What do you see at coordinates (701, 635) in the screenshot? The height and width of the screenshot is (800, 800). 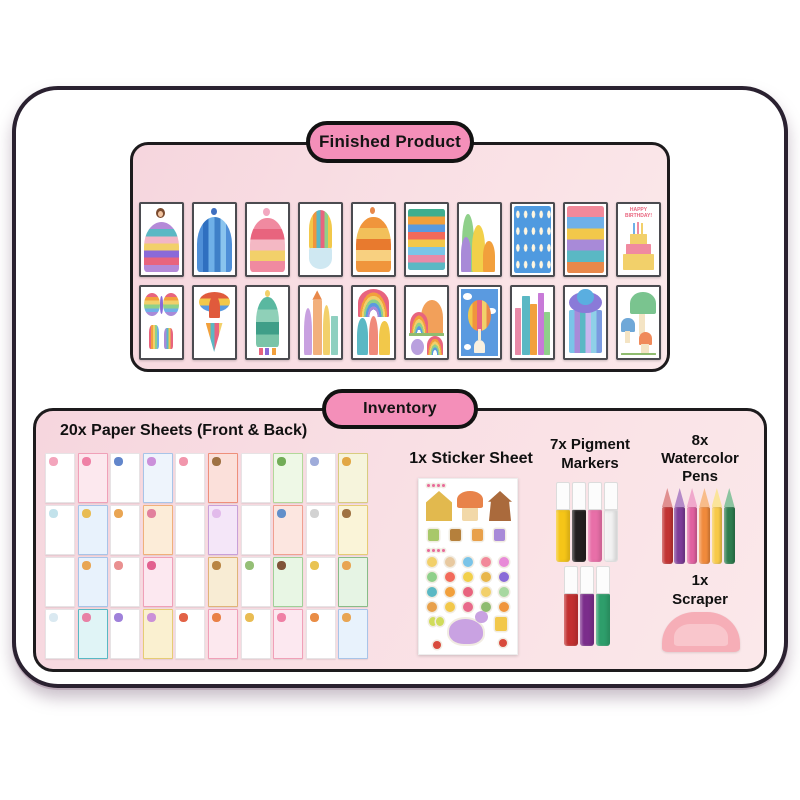 I see `scraper-inner-highlight` at bounding box center [701, 635].